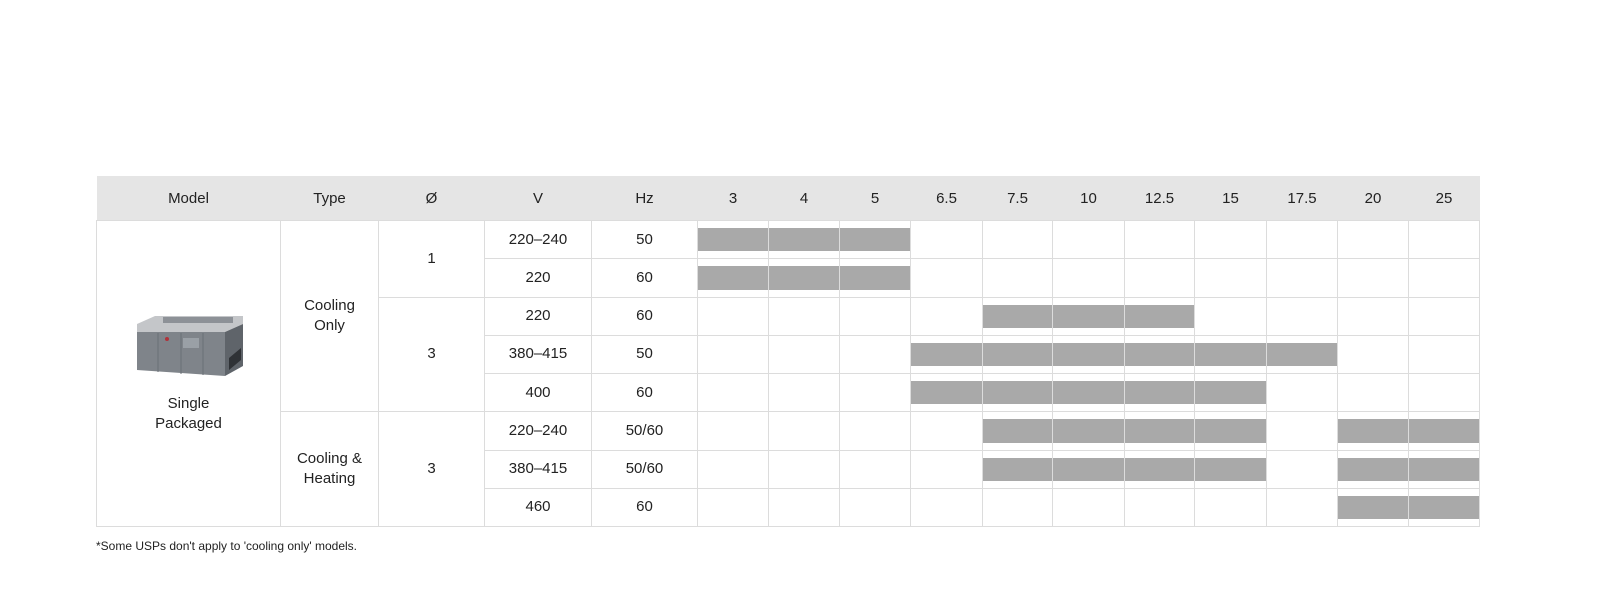  Describe the element at coordinates (188, 413) in the screenshot. I see `model-name: Single Packaged` at that location.